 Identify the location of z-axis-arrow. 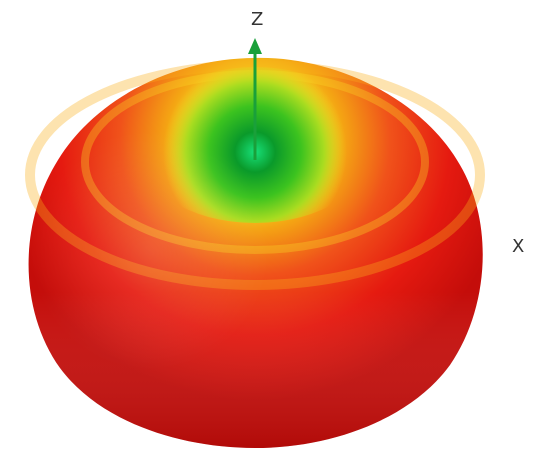
(255, 99).